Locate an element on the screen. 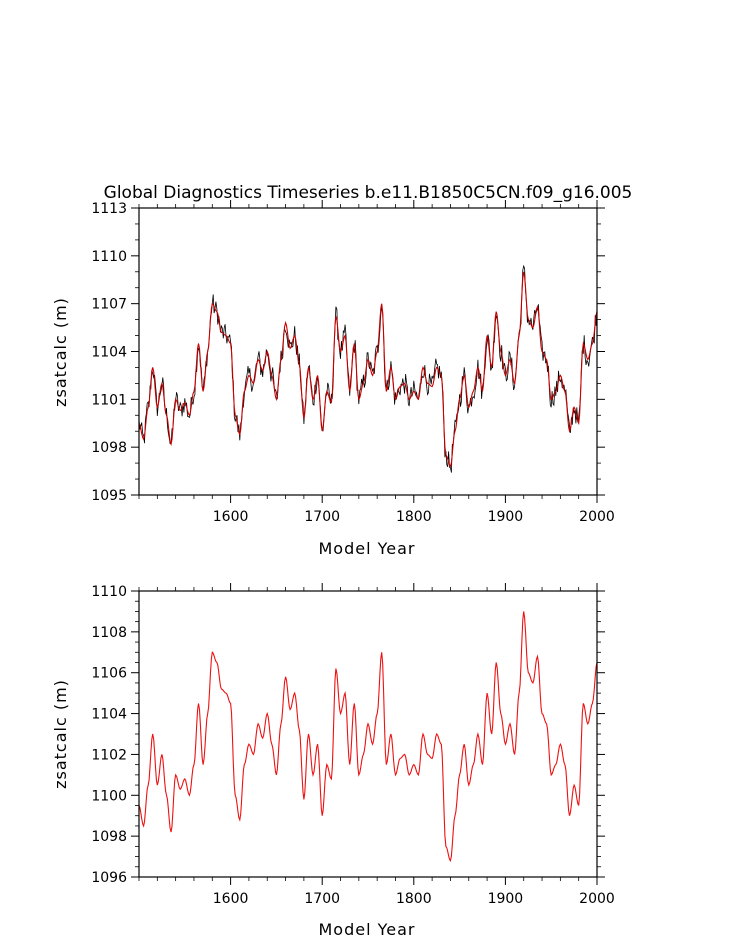 This screenshot has height=945, width=733. bottom-chart-y-axis-label: zsatcalc (m) is located at coordinates (60, 734).